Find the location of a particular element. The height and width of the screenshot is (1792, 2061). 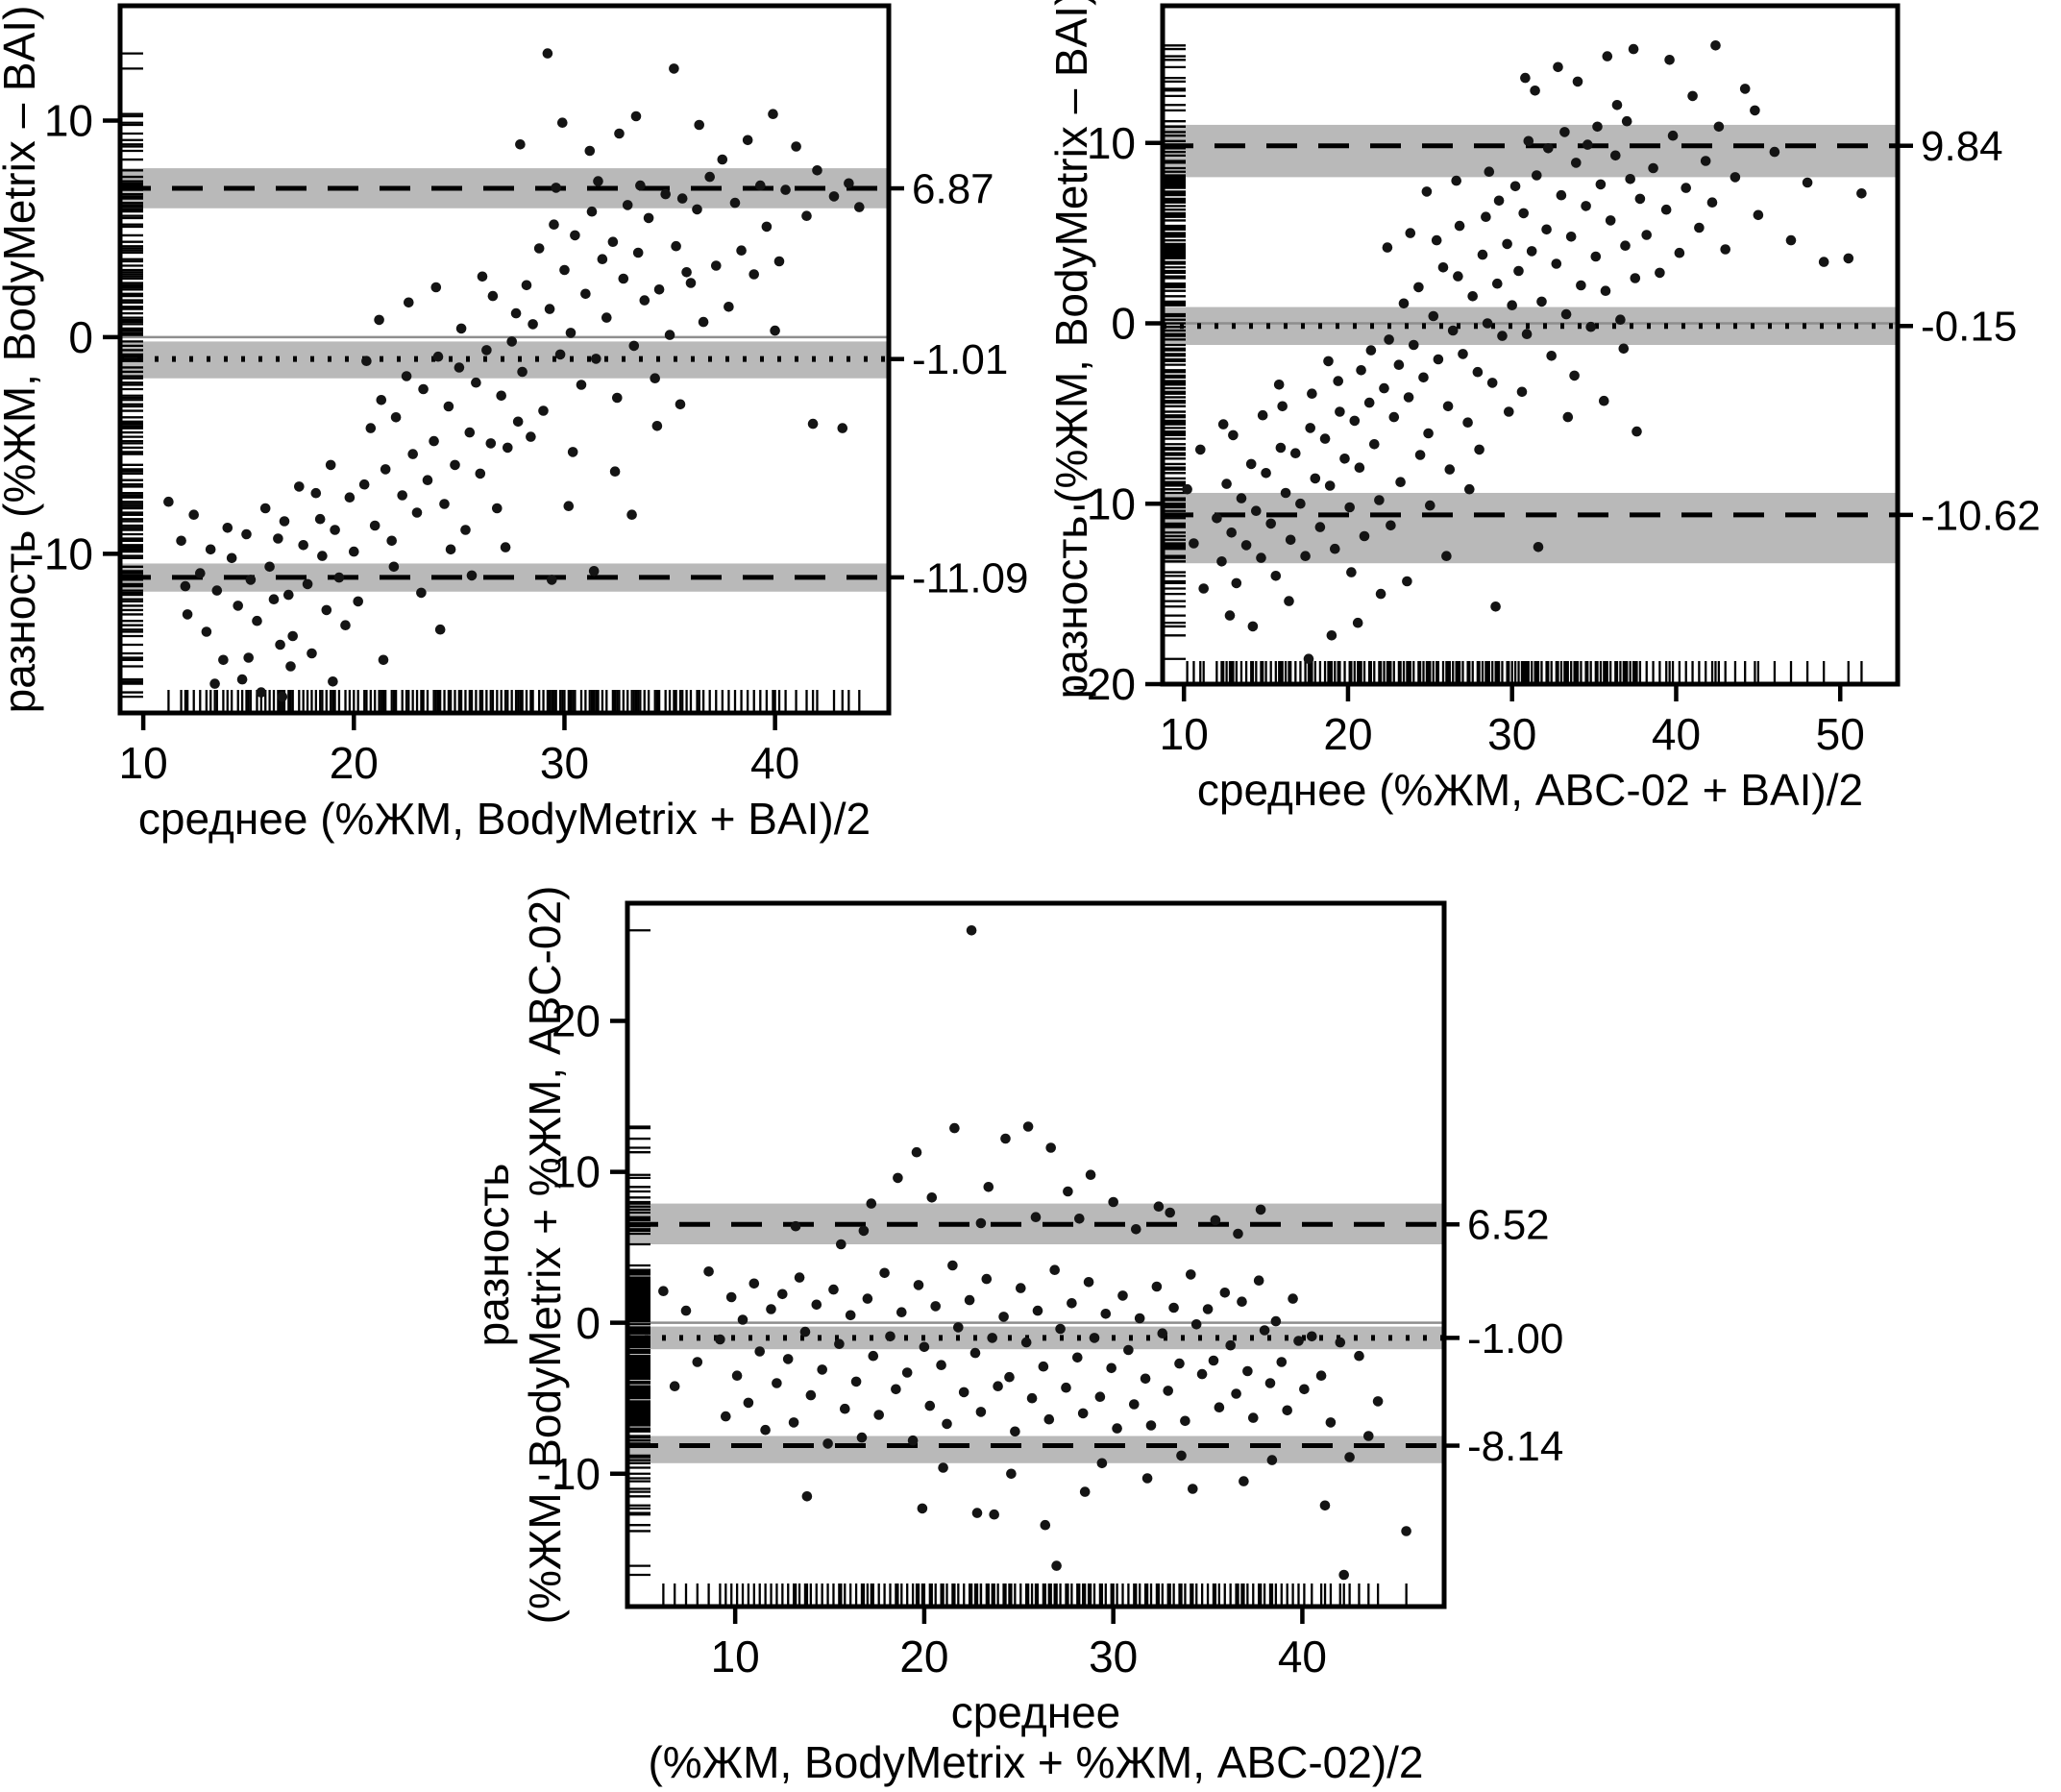

x-tick-label: 20 is located at coordinates (923, 1657).